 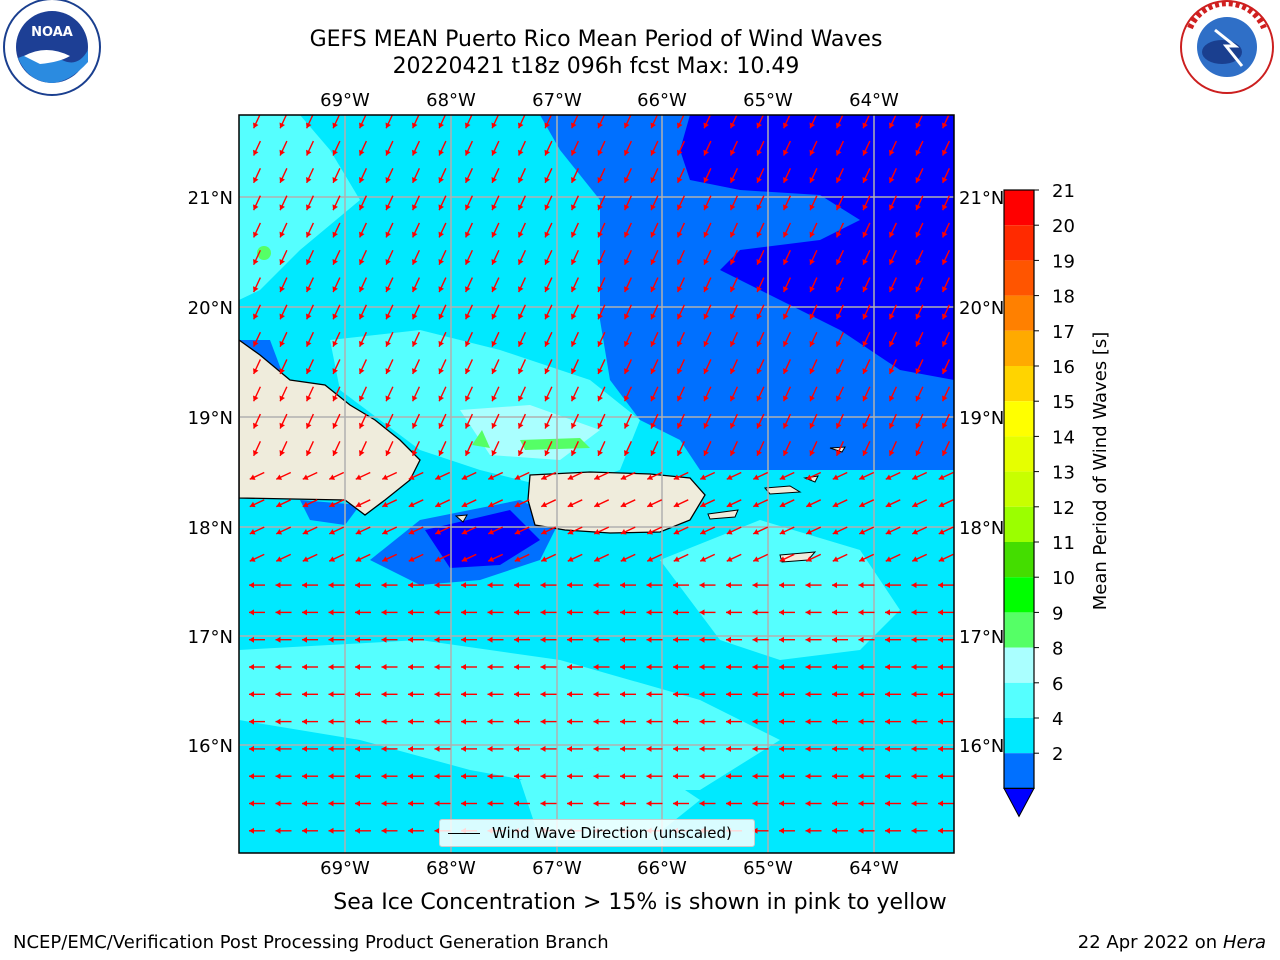 What do you see at coordinates (509, 715) in the screenshot?
I see `field-6-8s` at bounding box center [509, 715].